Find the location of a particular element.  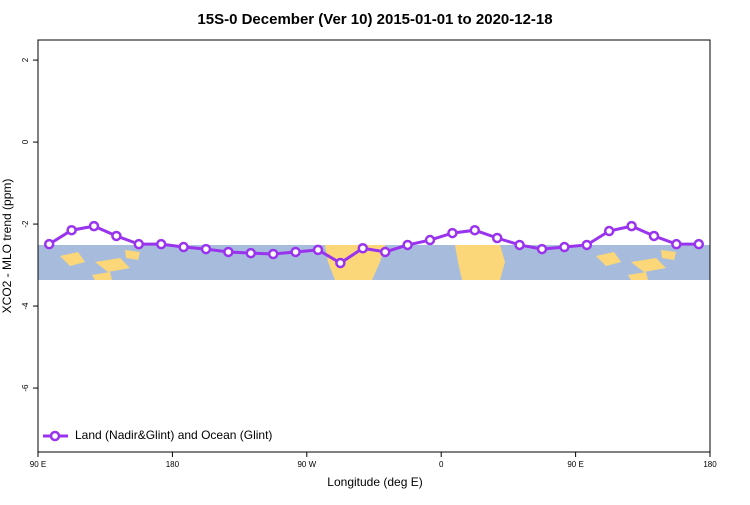

y-tick-label: -6 is located at coordinates (25, 388).